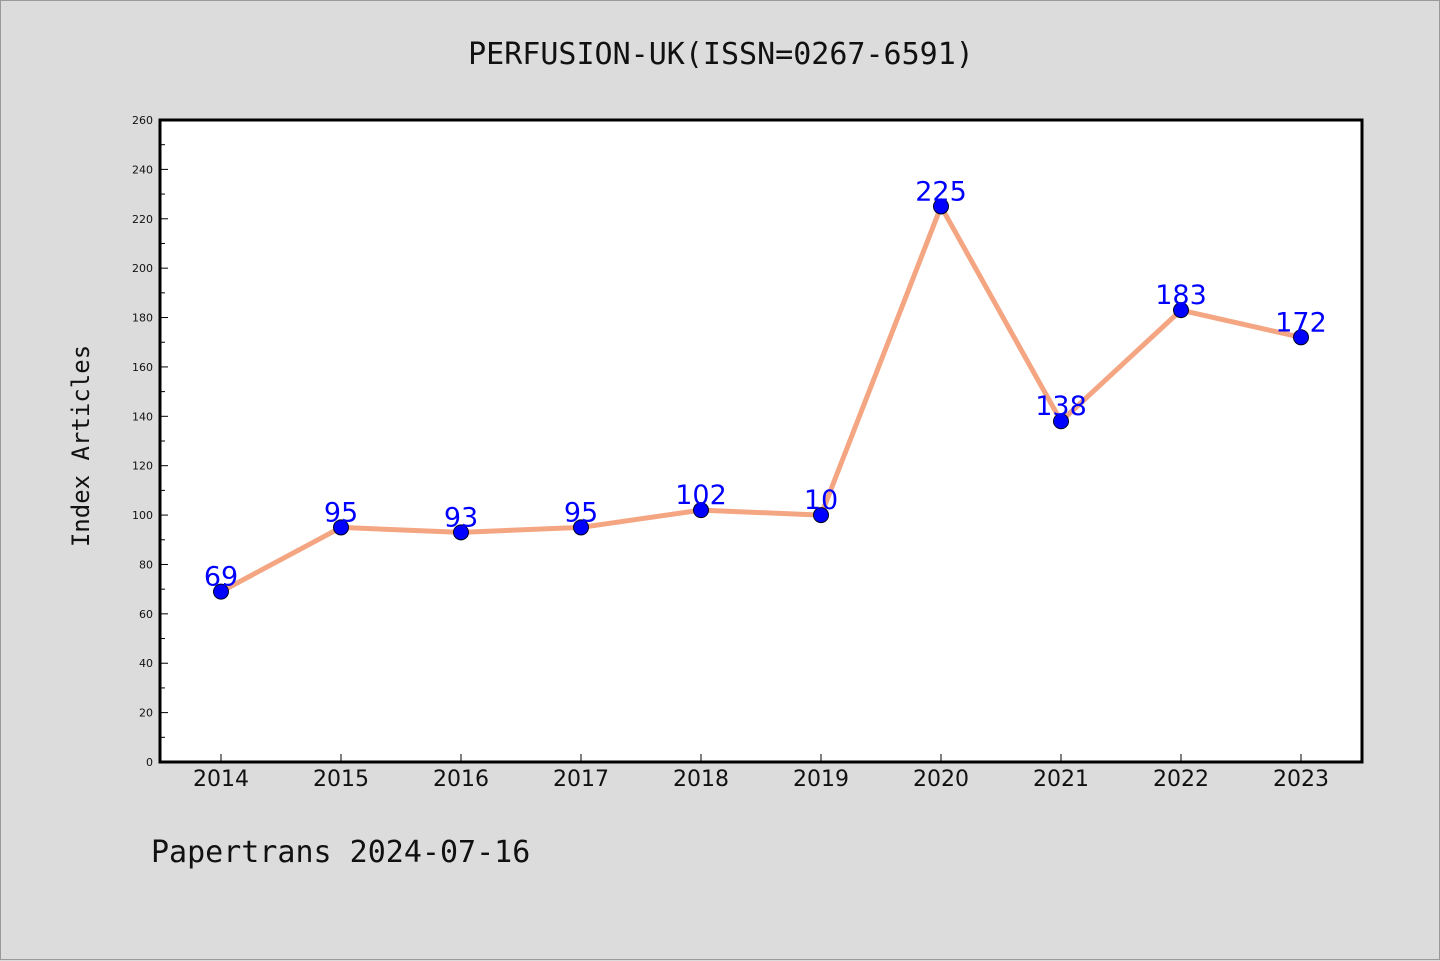 The height and width of the screenshot is (961, 1440). Describe the element at coordinates (146, 663) in the screenshot. I see `y-tick-label: 40` at that location.